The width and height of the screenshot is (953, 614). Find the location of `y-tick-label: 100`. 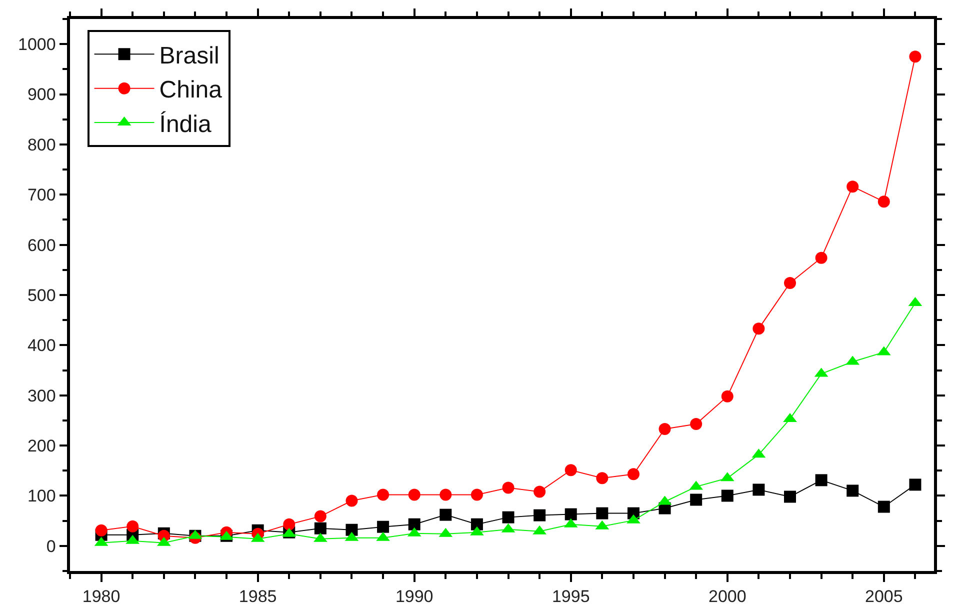

y-tick-label: 100 is located at coordinates (41, 496).